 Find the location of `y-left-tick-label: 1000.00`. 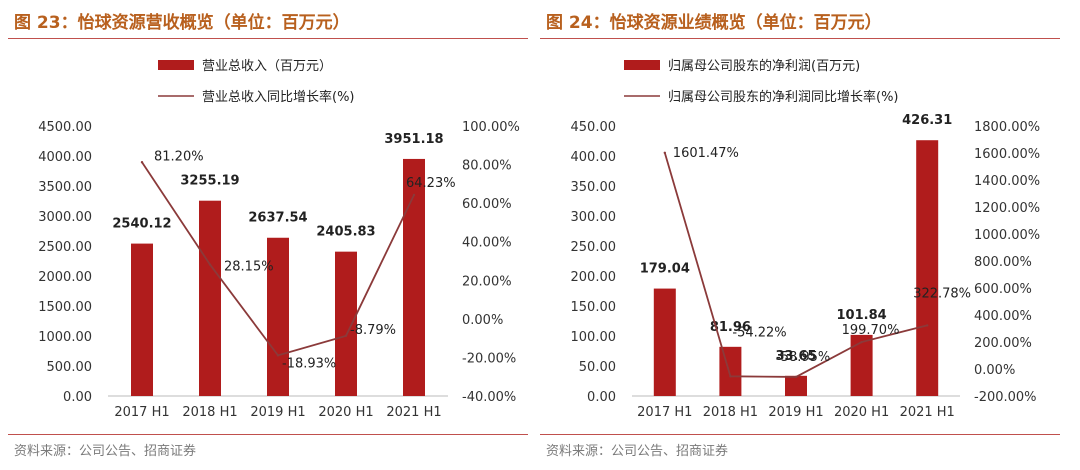

y-left-tick-label: 1000.00 is located at coordinates (65, 337).